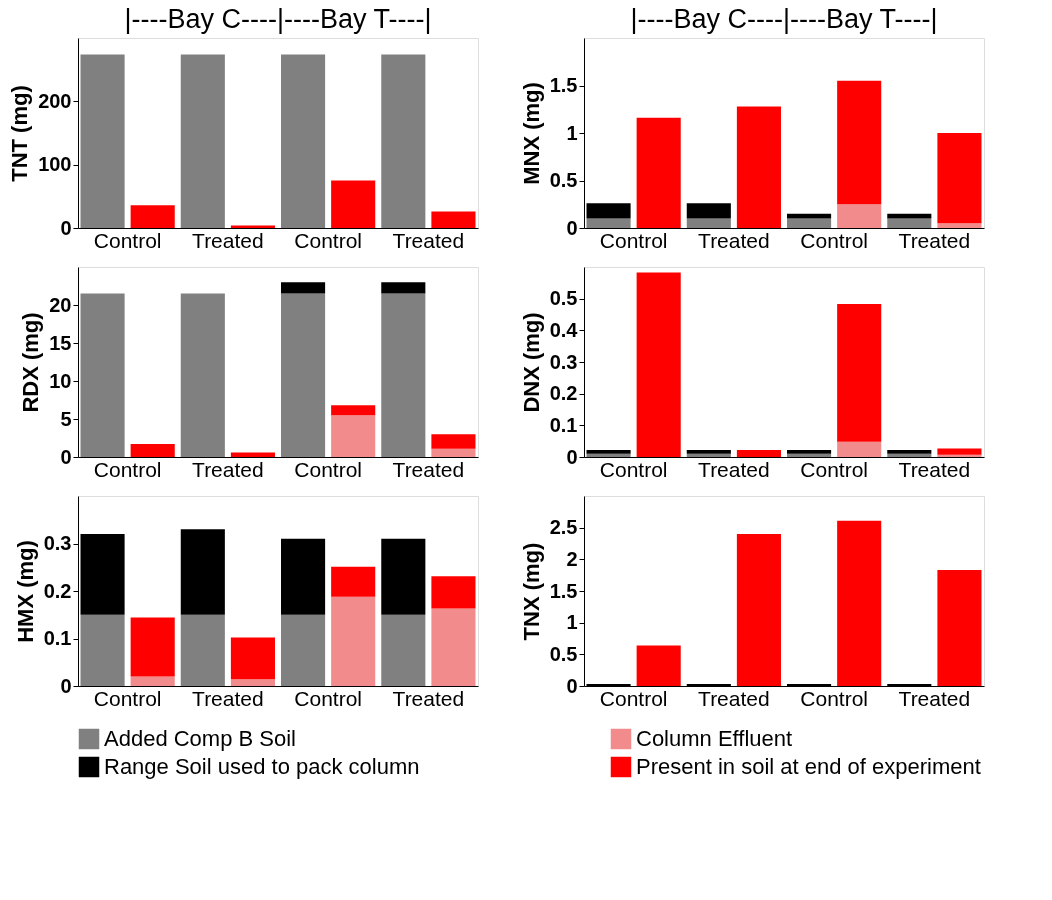 This screenshot has width=1052, height=900. What do you see at coordinates (531, 591) in the screenshot?
I see `y-axis-title: TNX (mg)` at bounding box center [531, 591].